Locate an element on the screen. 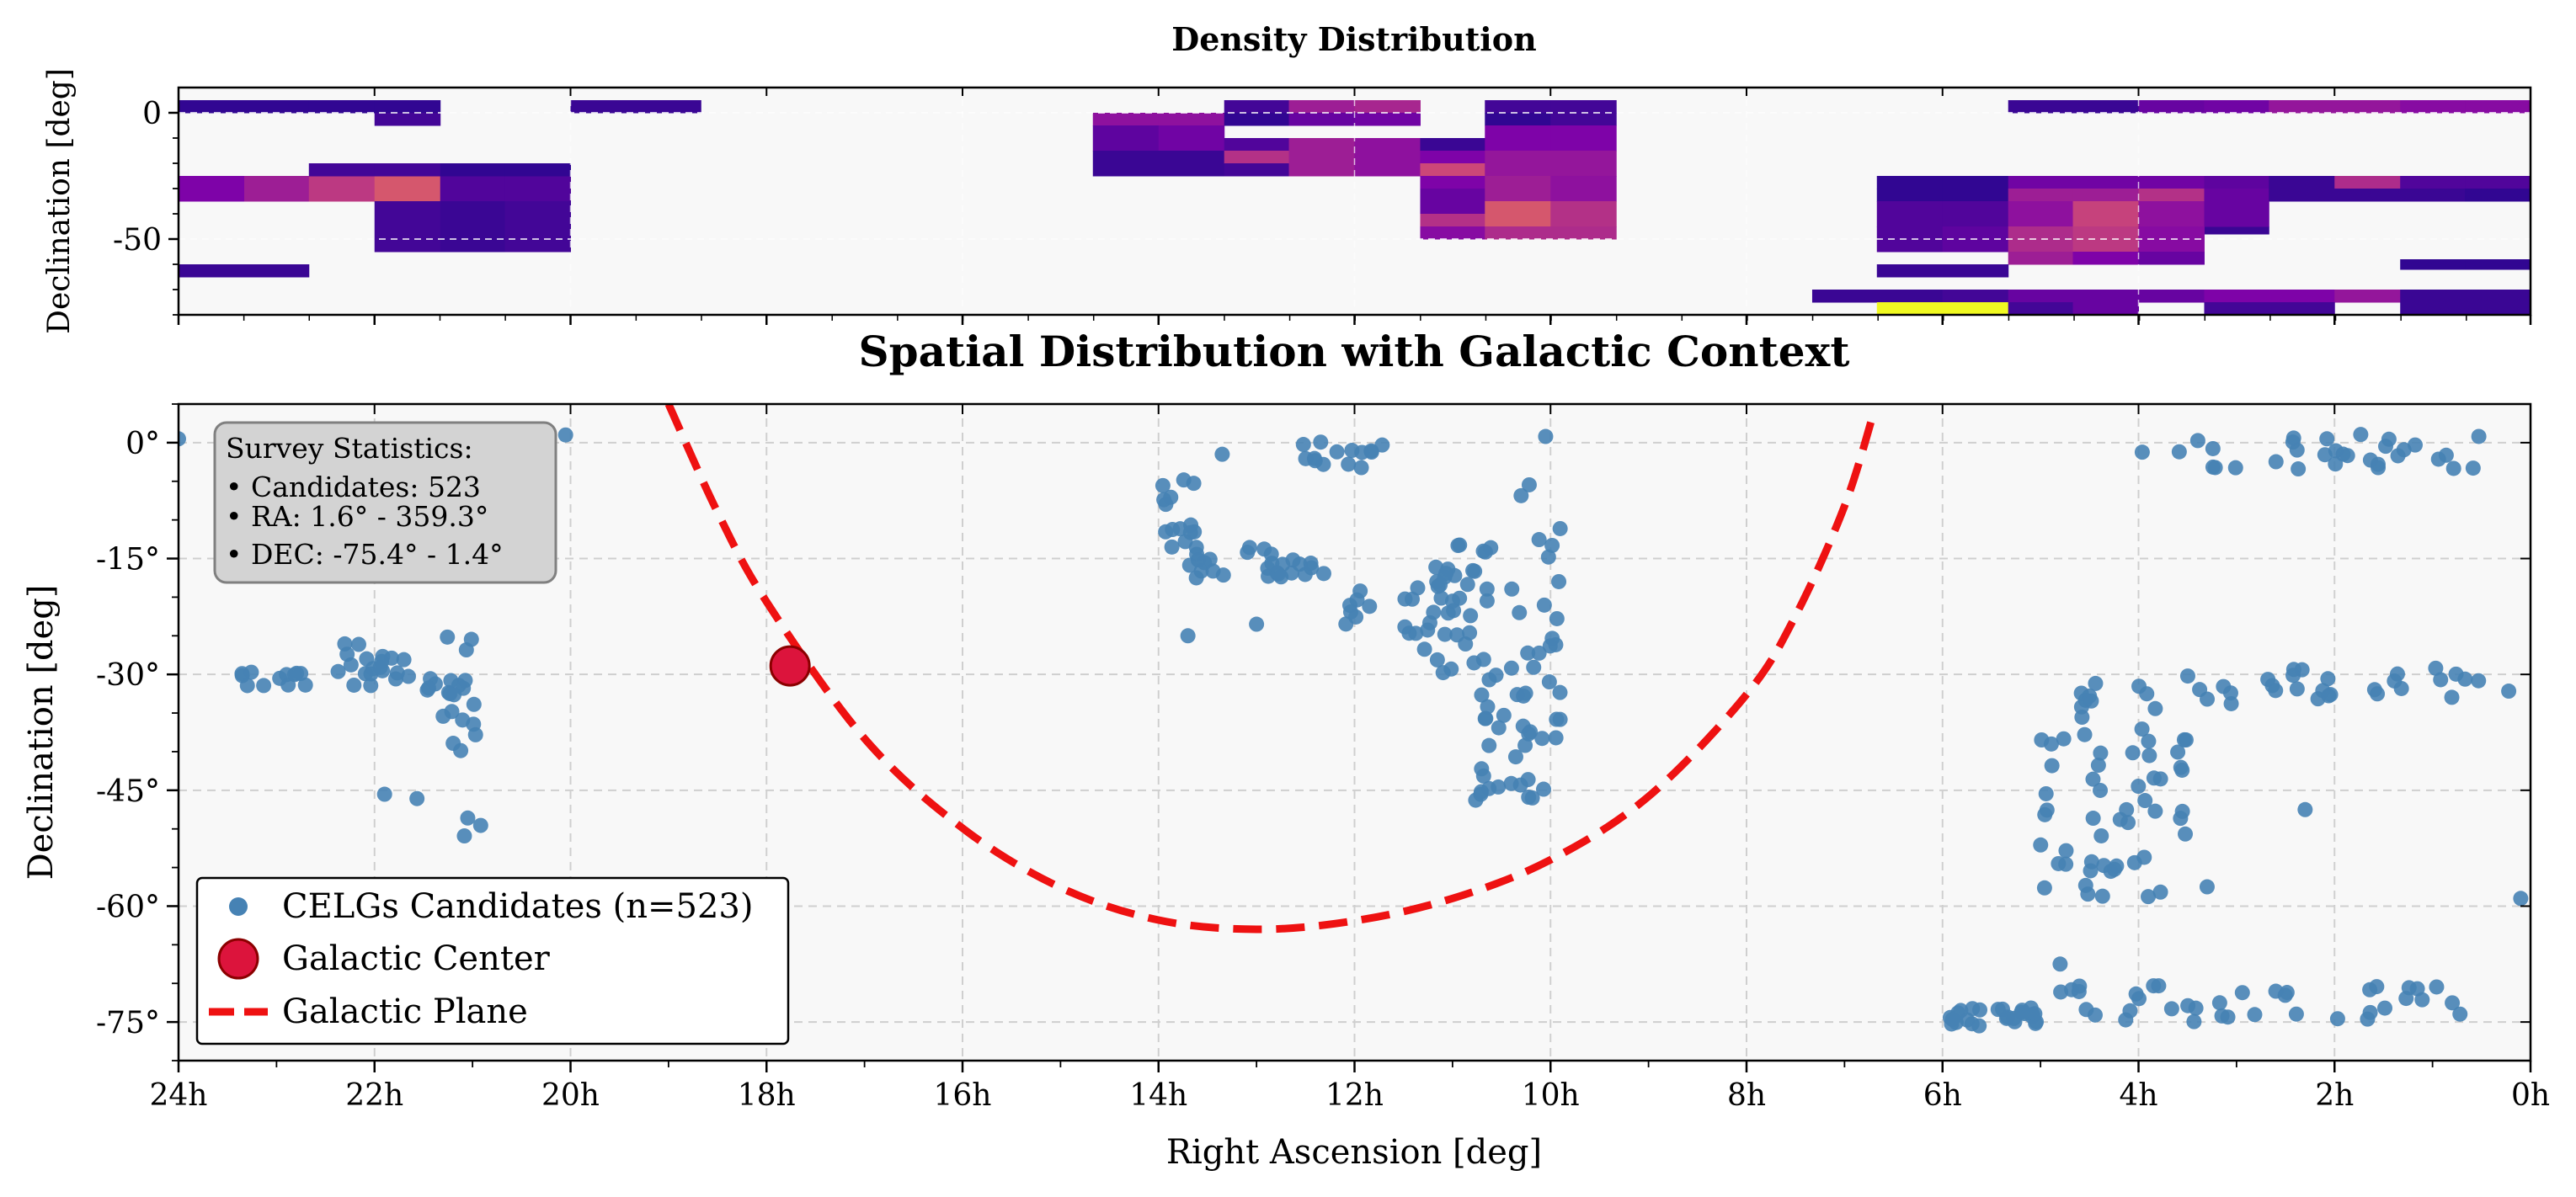 The width and height of the screenshot is (2576, 1197). scatter-ytick-label: -45° is located at coordinates (128, 792).